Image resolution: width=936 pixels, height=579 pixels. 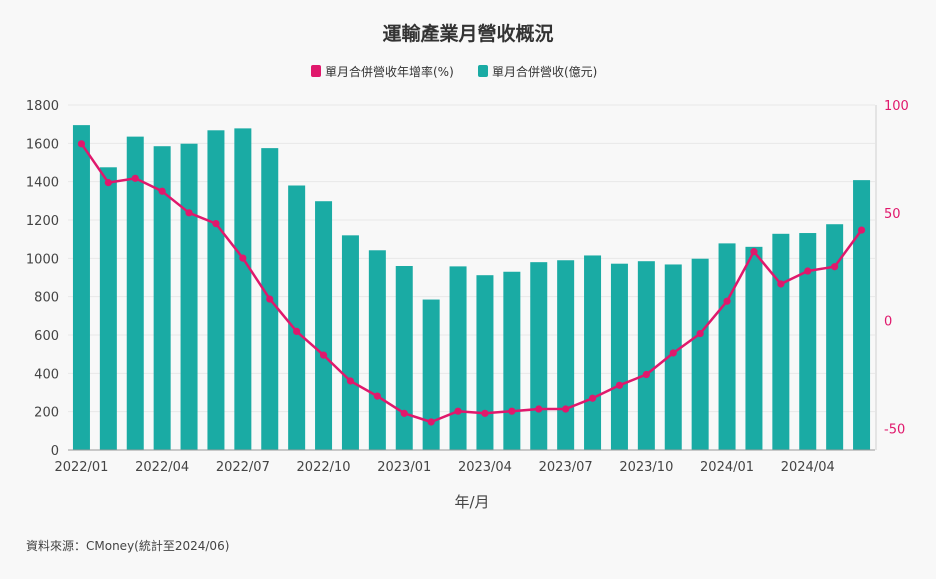 I want to click on x-tick-label: 2023/04, so click(x=485, y=467).